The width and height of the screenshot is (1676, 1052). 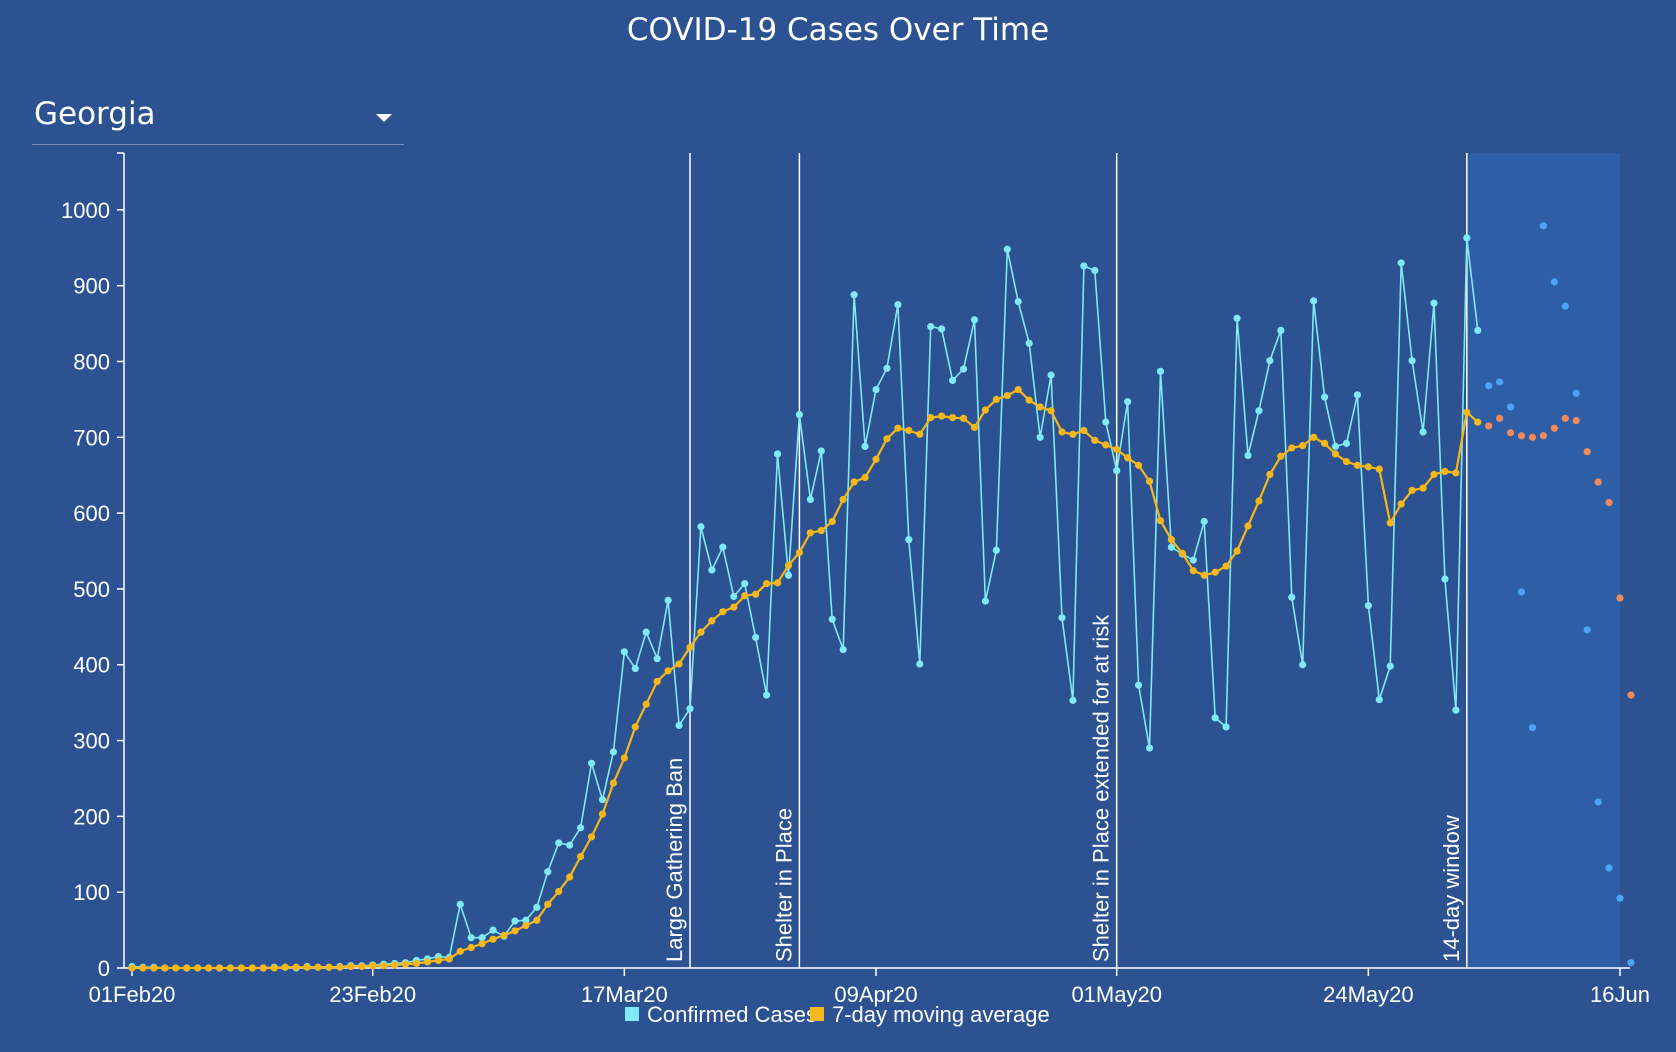 I want to click on legend-swatch-moving-avg, so click(x=817, y=1014).